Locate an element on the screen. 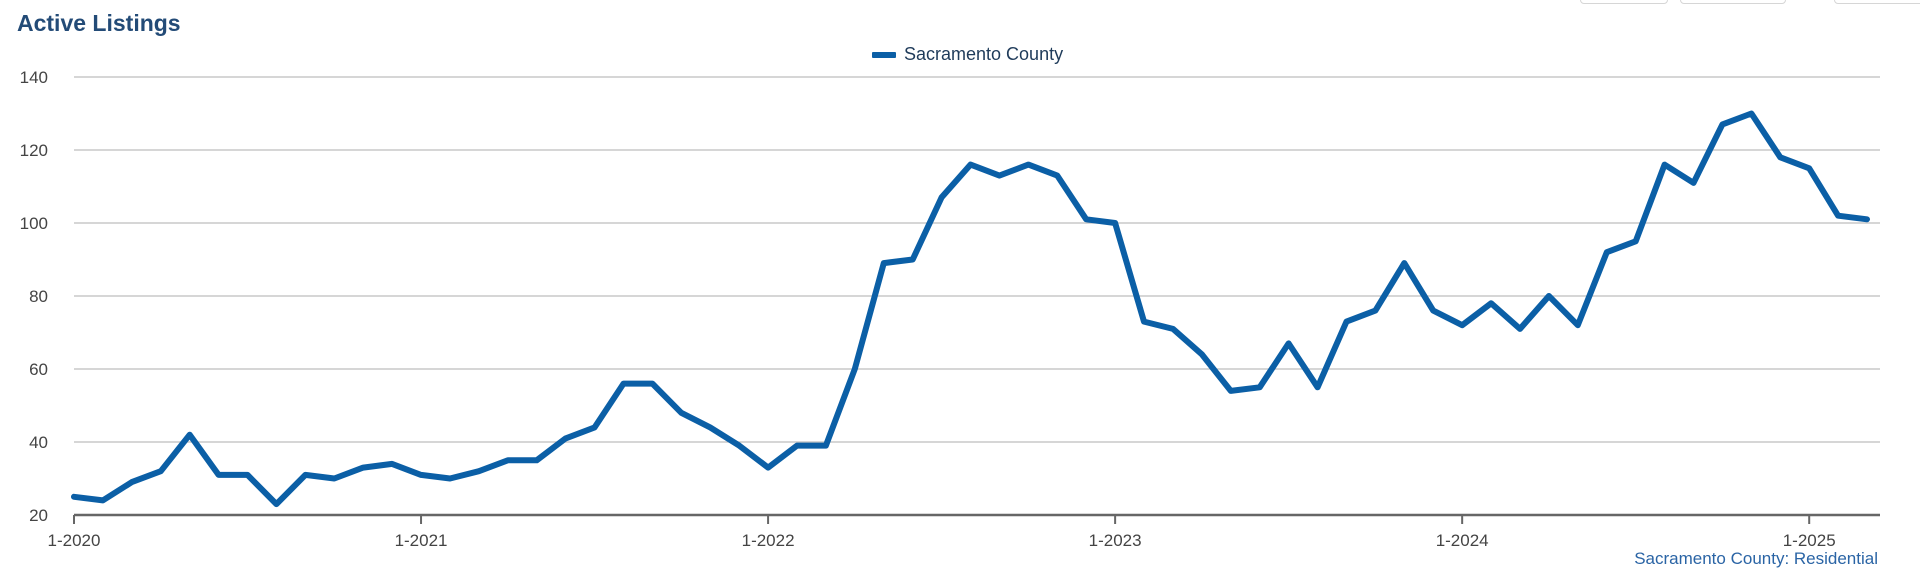 This screenshot has height=577, width=1920. x-tick-label: 1-2023 is located at coordinates (1115, 540).